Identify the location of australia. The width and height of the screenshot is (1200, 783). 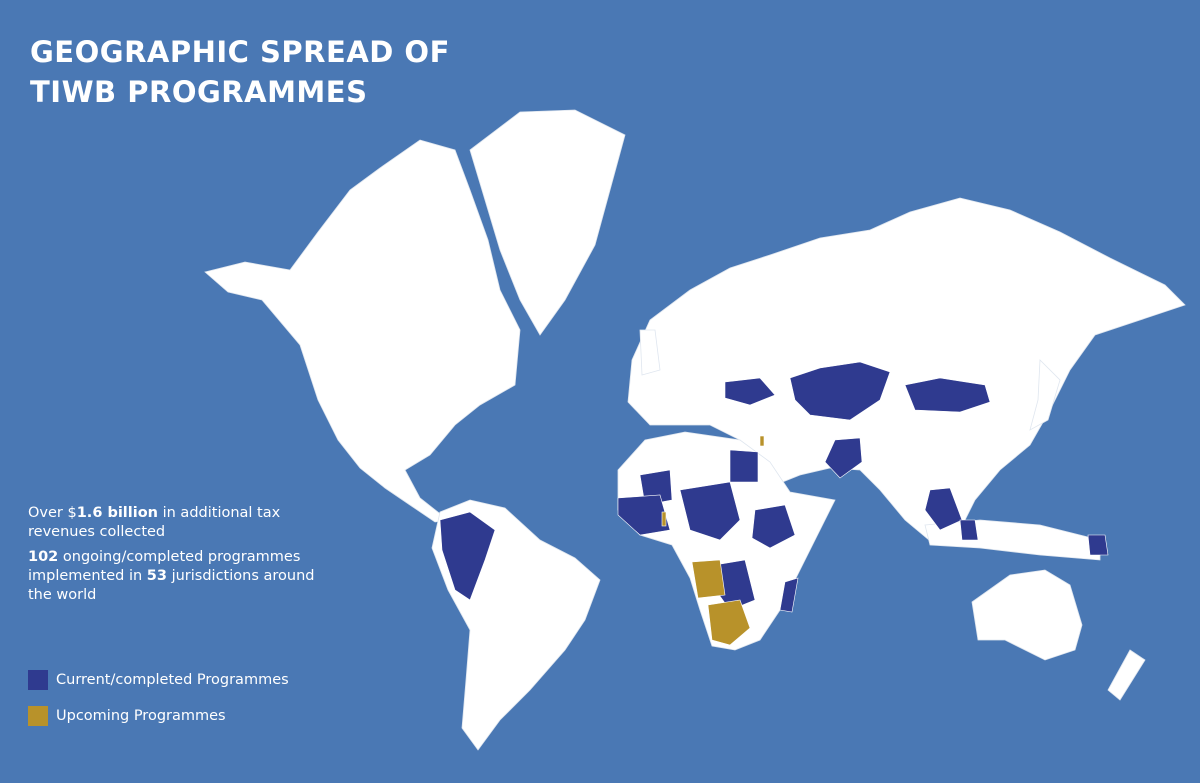
(1027, 615).